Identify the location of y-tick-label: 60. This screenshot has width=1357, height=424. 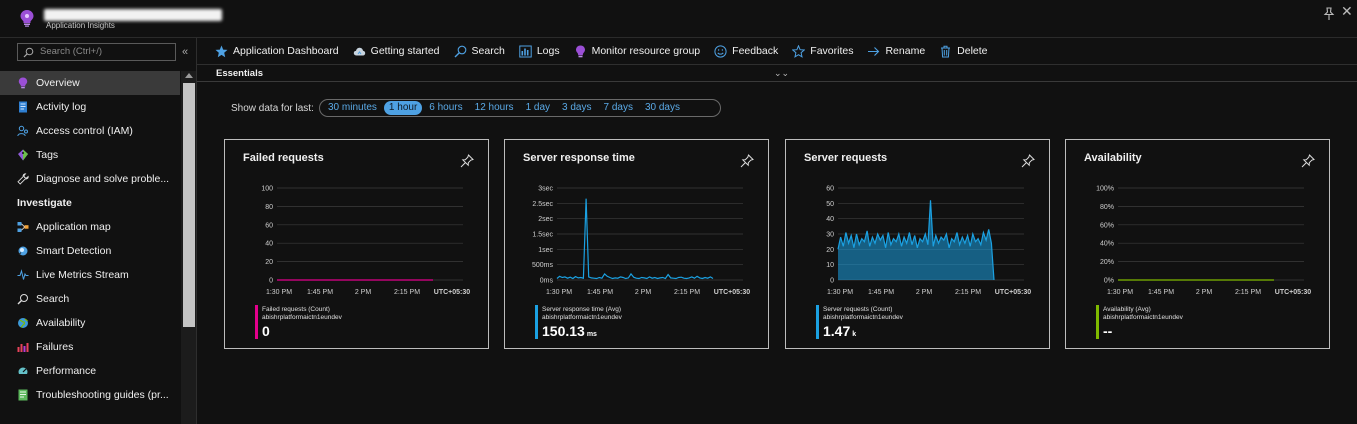
(830, 189).